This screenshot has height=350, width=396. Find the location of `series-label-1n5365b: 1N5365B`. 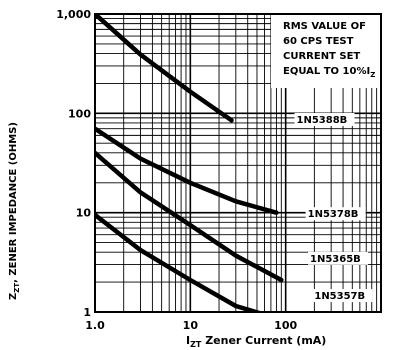

series-label-1n5365b: 1N5365B is located at coordinates (335, 259).